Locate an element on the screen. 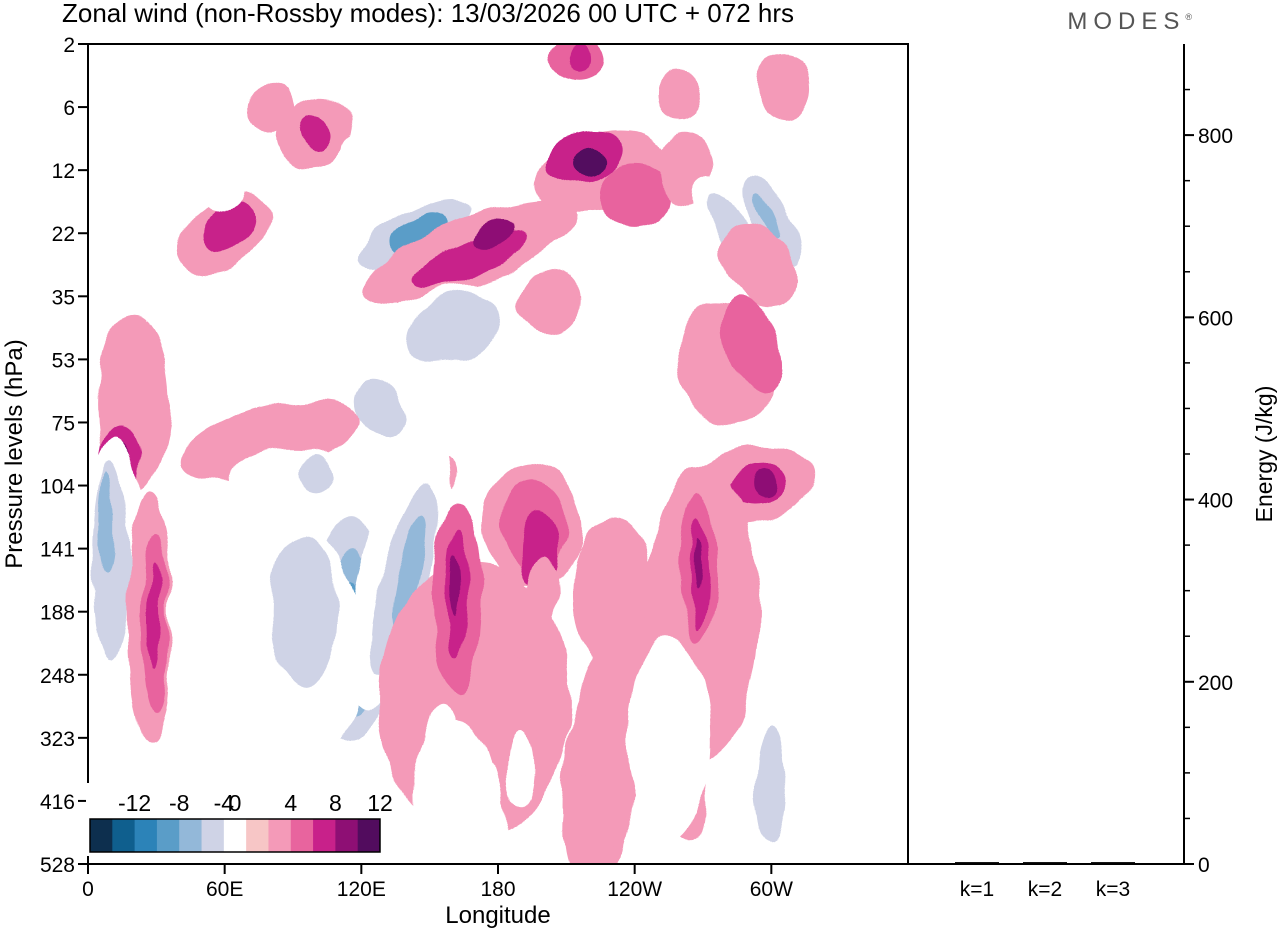 Image resolution: width=1280 pixels, height=930 pixels. y-tick-label: 35 is located at coordinates (63, 297).